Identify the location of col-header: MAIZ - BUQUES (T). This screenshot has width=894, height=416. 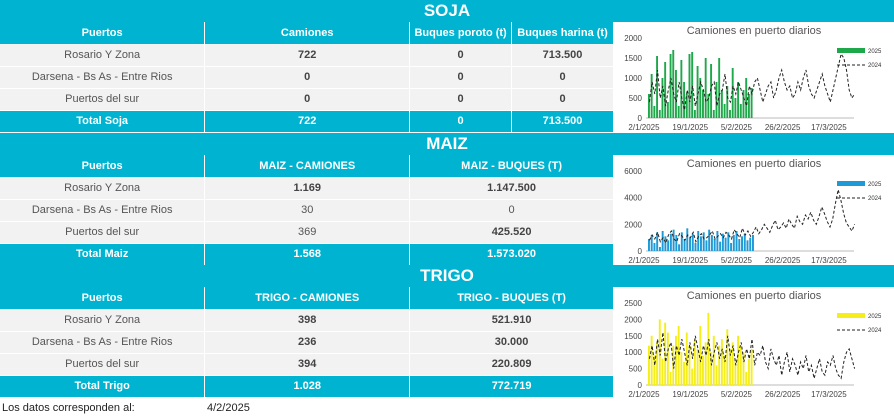
(511, 166).